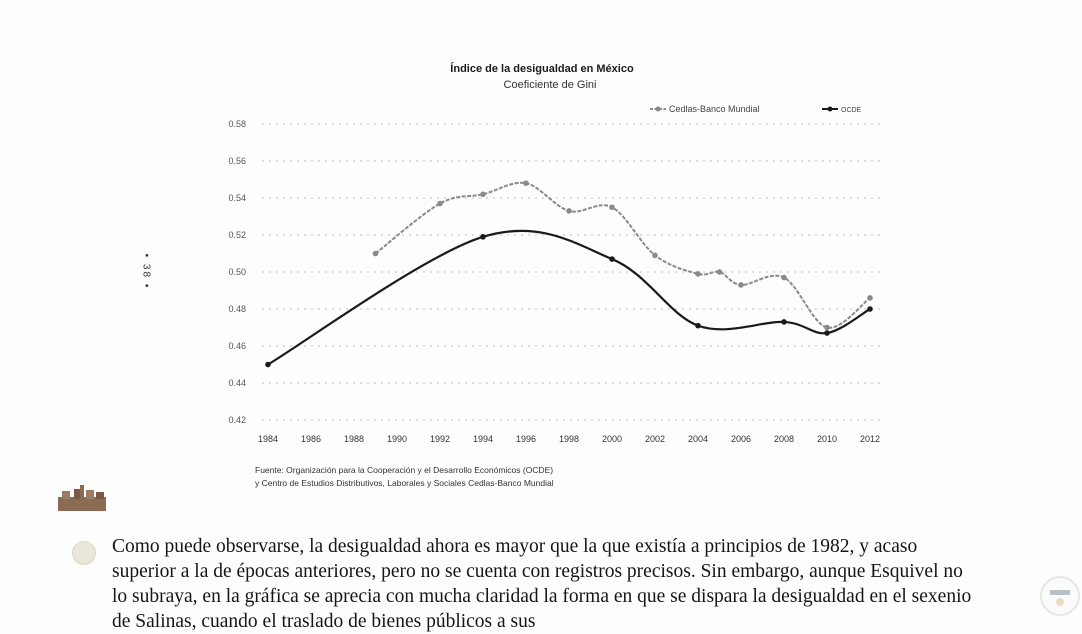  Describe the element at coordinates (784, 439) in the screenshot. I see `x-tick-label: 2008` at that location.